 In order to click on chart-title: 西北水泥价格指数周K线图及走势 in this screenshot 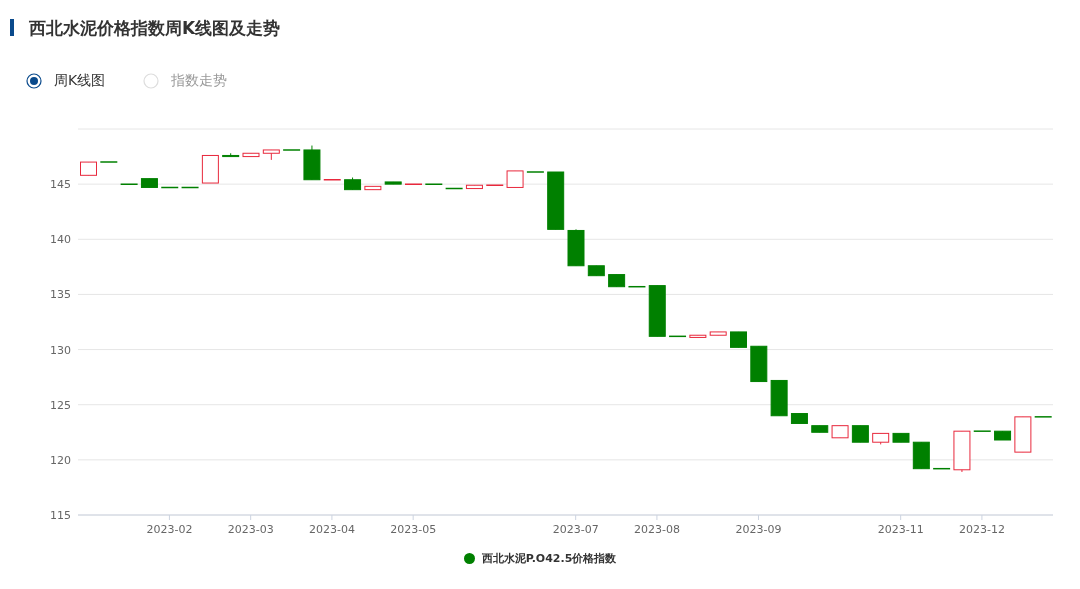, I will do `click(155, 28)`.